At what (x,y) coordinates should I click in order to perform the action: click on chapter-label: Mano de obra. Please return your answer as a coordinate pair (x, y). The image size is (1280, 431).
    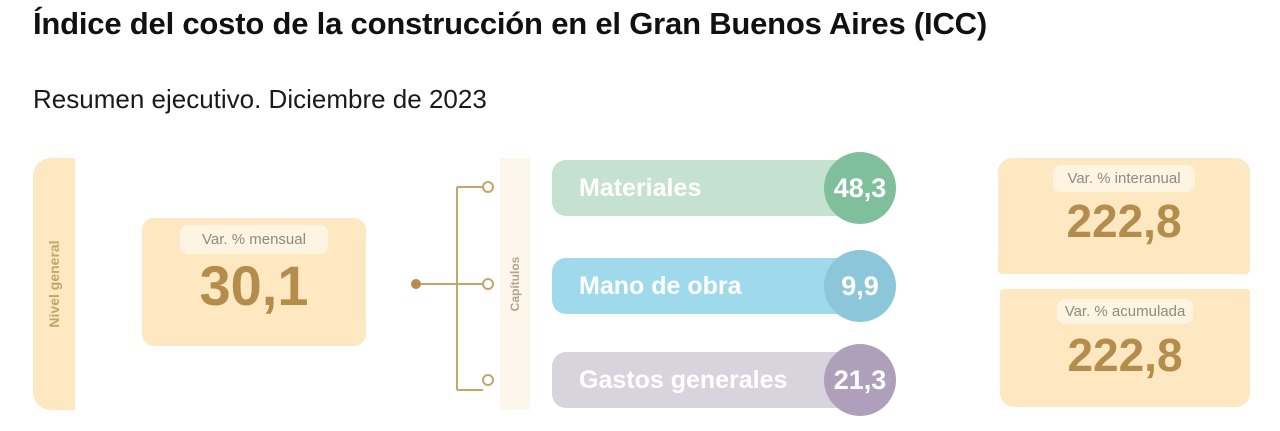
    Looking at the image, I should click on (660, 285).